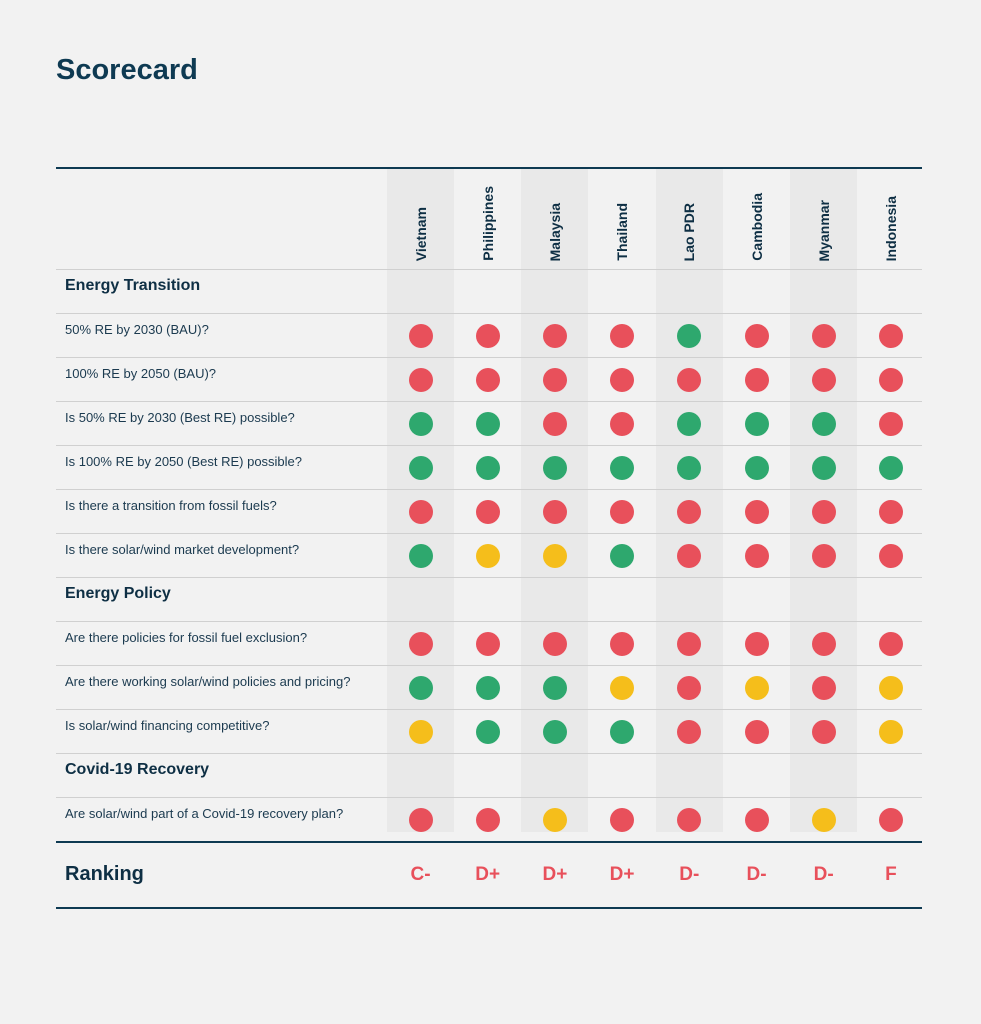 This screenshot has width=981, height=1024. I want to click on ranking-row: Ranking C- D+ D+ D+ D- D- D- F, so click(489, 875).